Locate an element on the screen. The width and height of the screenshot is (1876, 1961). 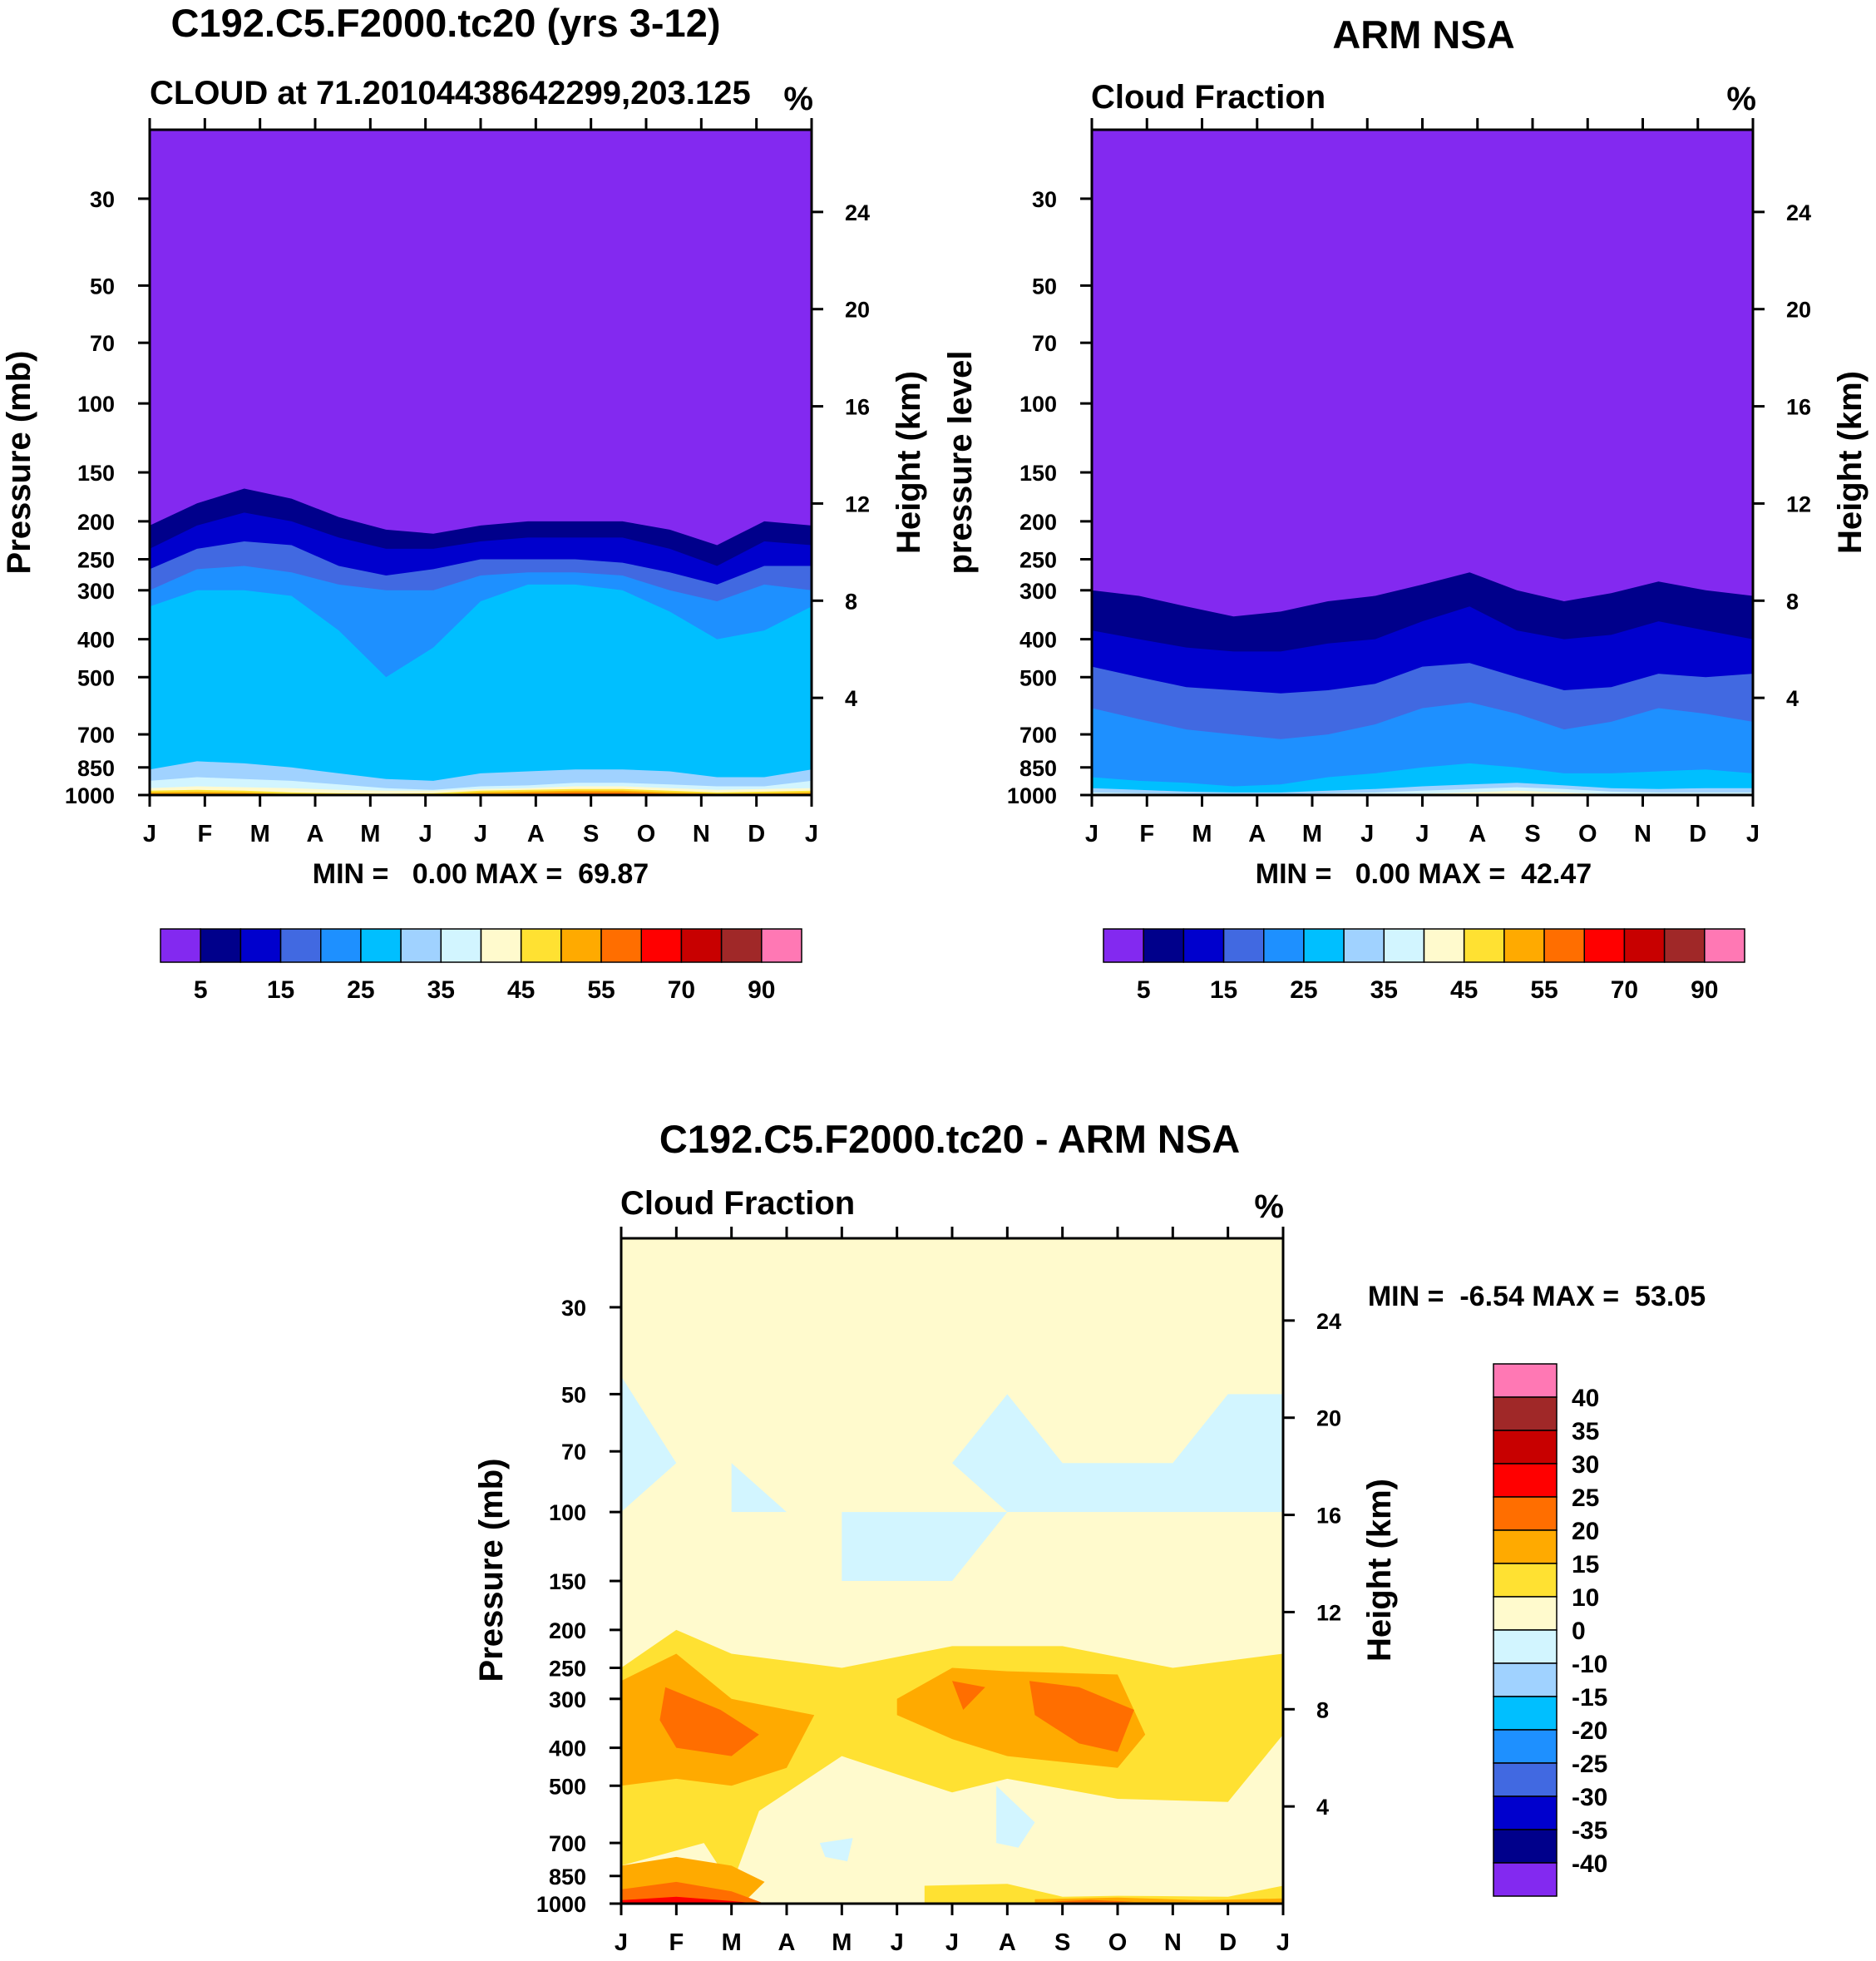
y-tick-label: 850 is located at coordinates (567, 1877).